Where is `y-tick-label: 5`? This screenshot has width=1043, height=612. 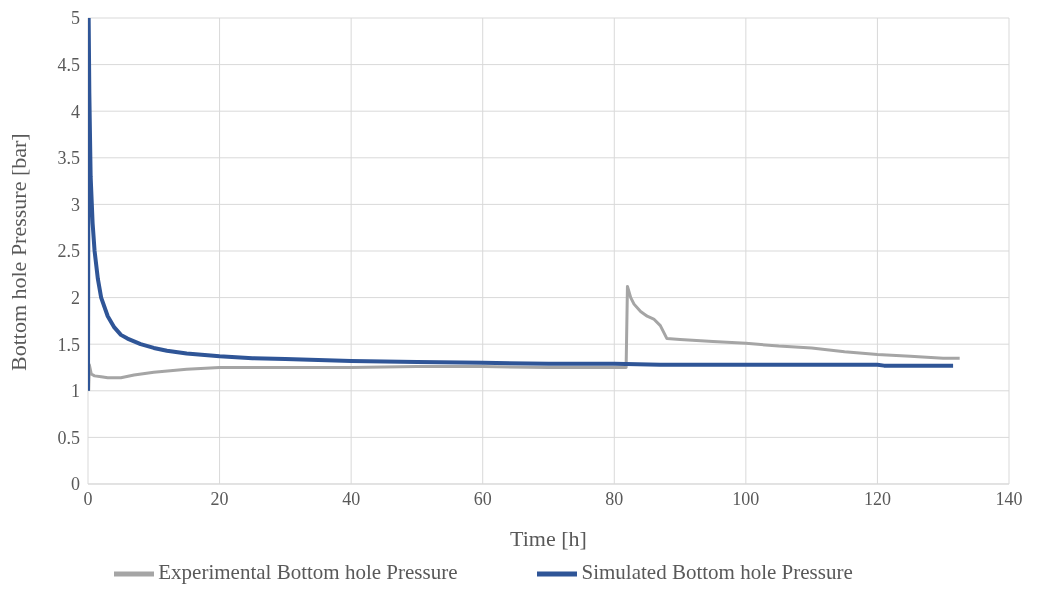 y-tick-label: 5 is located at coordinates (75, 18).